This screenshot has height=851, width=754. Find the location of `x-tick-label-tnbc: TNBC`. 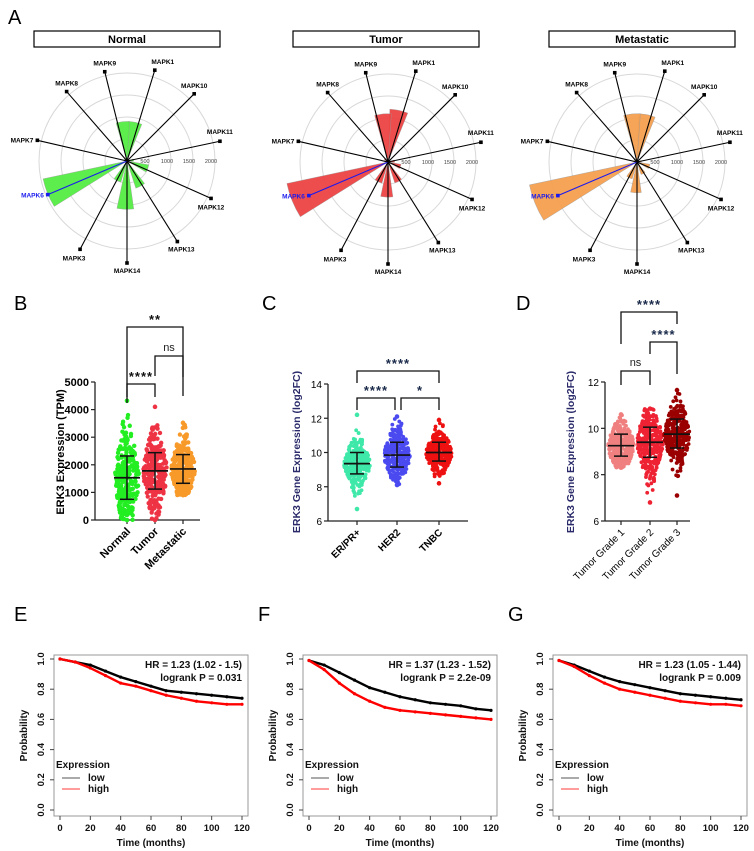

x-tick-label-tnbc: TNBC is located at coordinates (431, 540).